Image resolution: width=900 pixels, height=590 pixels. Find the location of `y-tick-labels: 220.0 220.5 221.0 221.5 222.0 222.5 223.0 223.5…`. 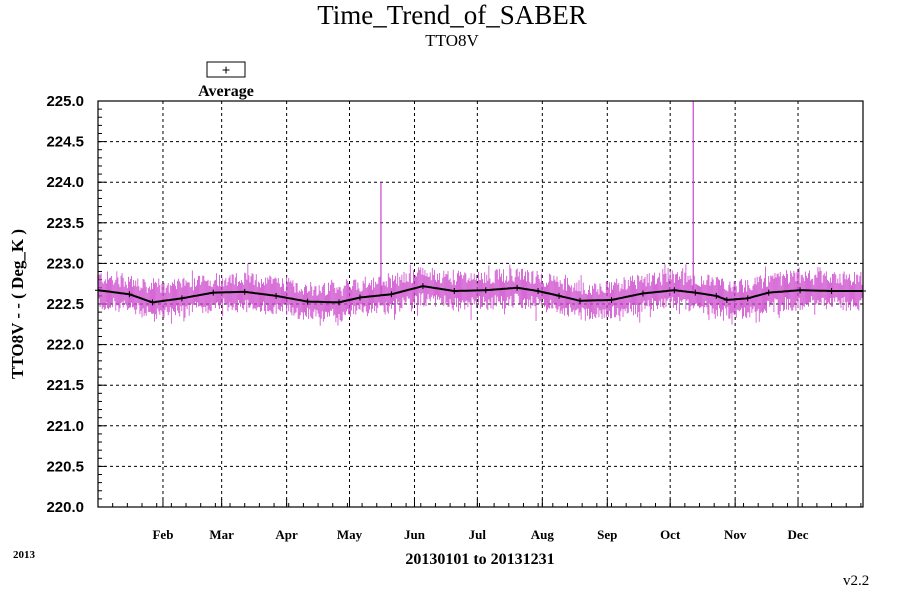

y-tick-labels: 220.0 220.5 221.0 221.5 222.0 222.5 223.0 223.5… is located at coordinates (65, 304).